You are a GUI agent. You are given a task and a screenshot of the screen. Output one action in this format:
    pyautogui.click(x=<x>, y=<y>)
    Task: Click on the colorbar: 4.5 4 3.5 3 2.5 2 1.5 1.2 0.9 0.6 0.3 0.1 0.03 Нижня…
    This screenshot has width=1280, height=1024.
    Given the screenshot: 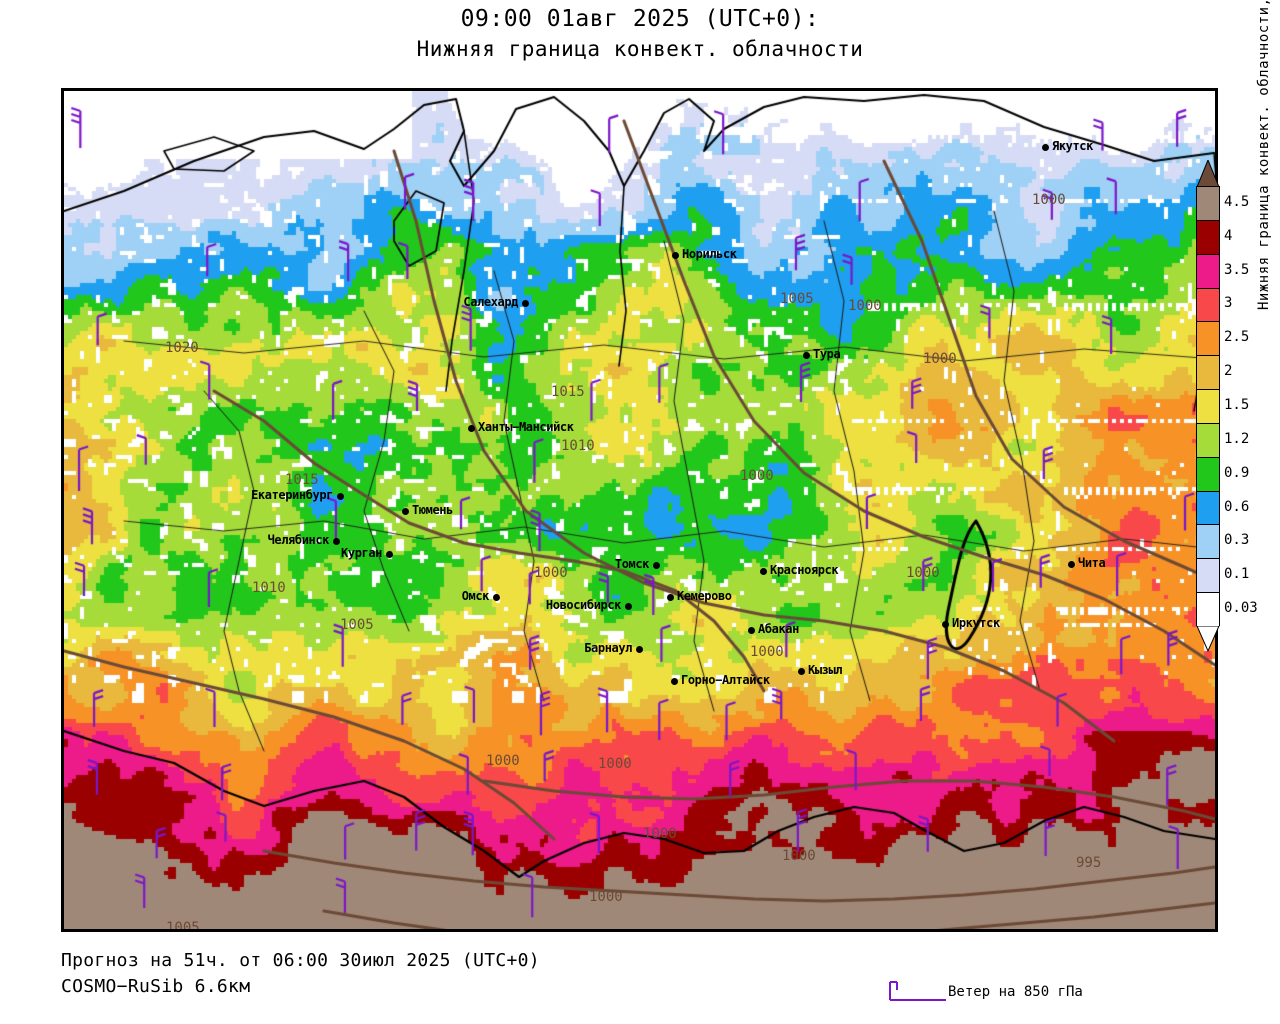 What is the action you would take?
    pyautogui.click(x=1238, y=335)
    